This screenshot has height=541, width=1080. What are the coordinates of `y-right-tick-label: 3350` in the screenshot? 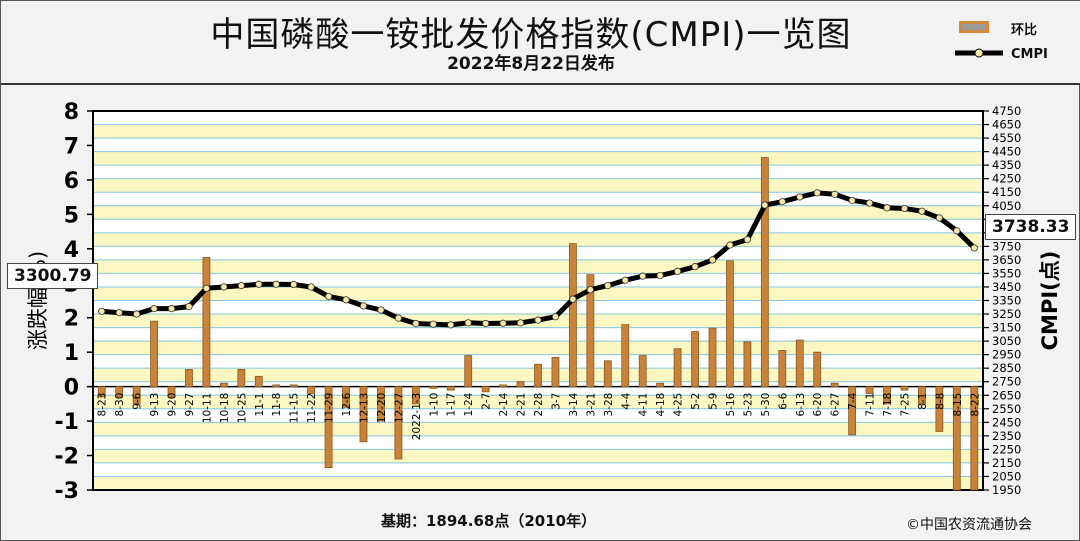 It's located at (1006, 301).